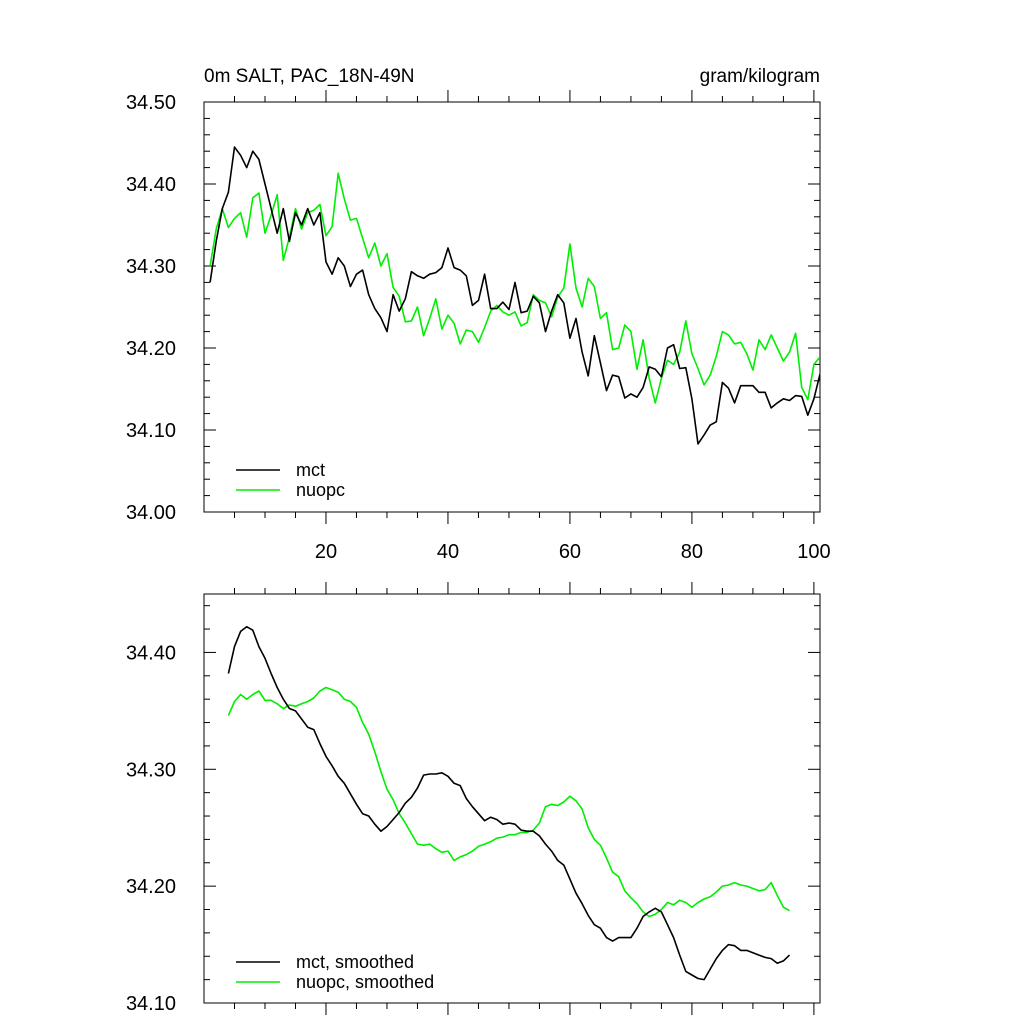 This screenshot has height=1024, width=1024. What do you see at coordinates (320, 490) in the screenshot?
I see `legend-label: nuopc` at bounding box center [320, 490].